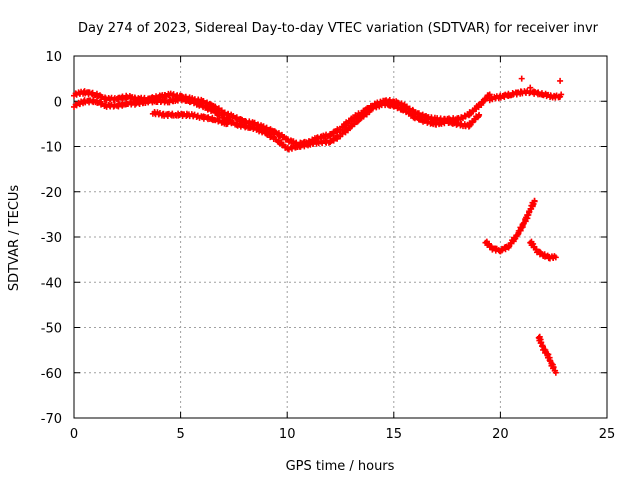  What do you see at coordinates (14, 238) in the screenshot?
I see `y-axis-label: SDTVAR / TECUs` at bounding box center [14, 238].